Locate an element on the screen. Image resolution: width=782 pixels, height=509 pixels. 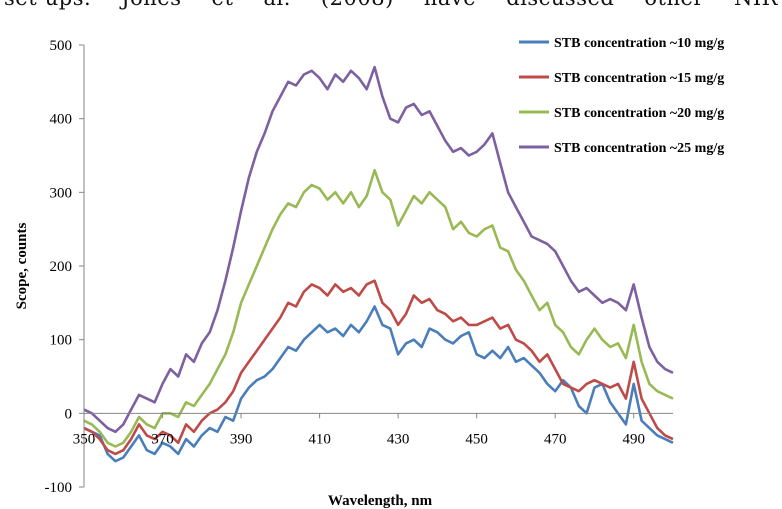
y-tick-label: 200 is located at coordinates (61, 267).